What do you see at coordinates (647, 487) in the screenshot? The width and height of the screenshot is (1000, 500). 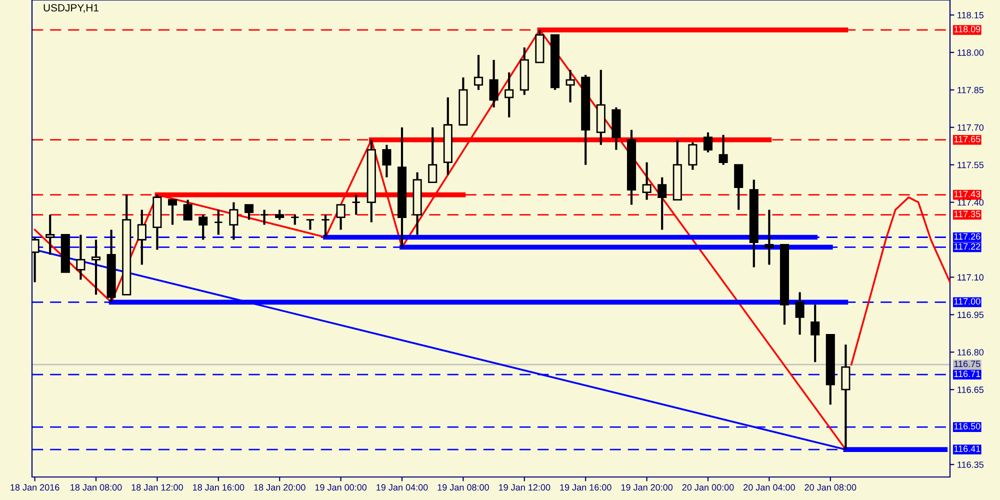 I see `x-tick-label: 19 Jan 20:00` at bounding box center [647, 487].